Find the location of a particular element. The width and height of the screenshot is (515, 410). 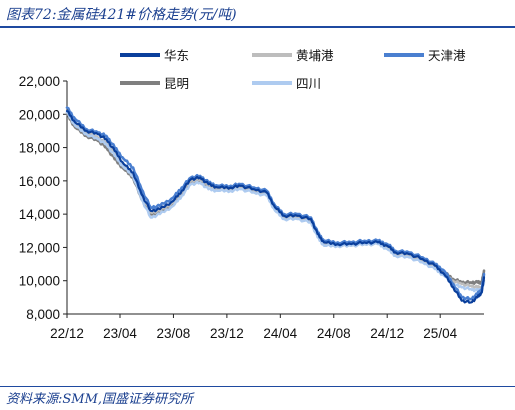

y-tick-label: 14,000 is located at coordinates (39, 214).